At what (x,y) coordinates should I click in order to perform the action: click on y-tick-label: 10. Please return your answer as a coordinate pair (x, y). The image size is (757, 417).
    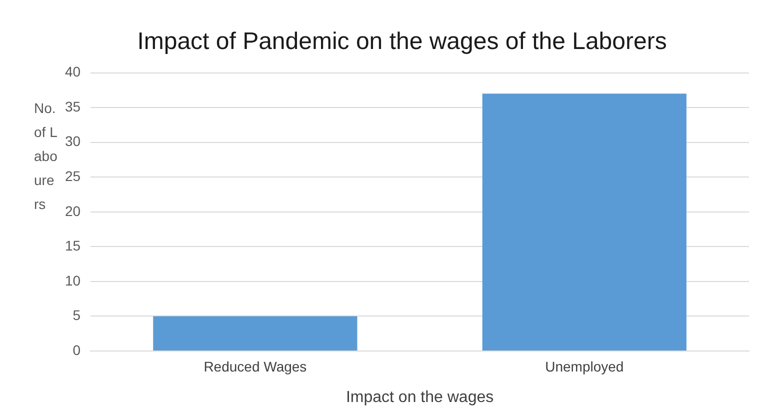
    Looking at the image, I should click on (72, 280).